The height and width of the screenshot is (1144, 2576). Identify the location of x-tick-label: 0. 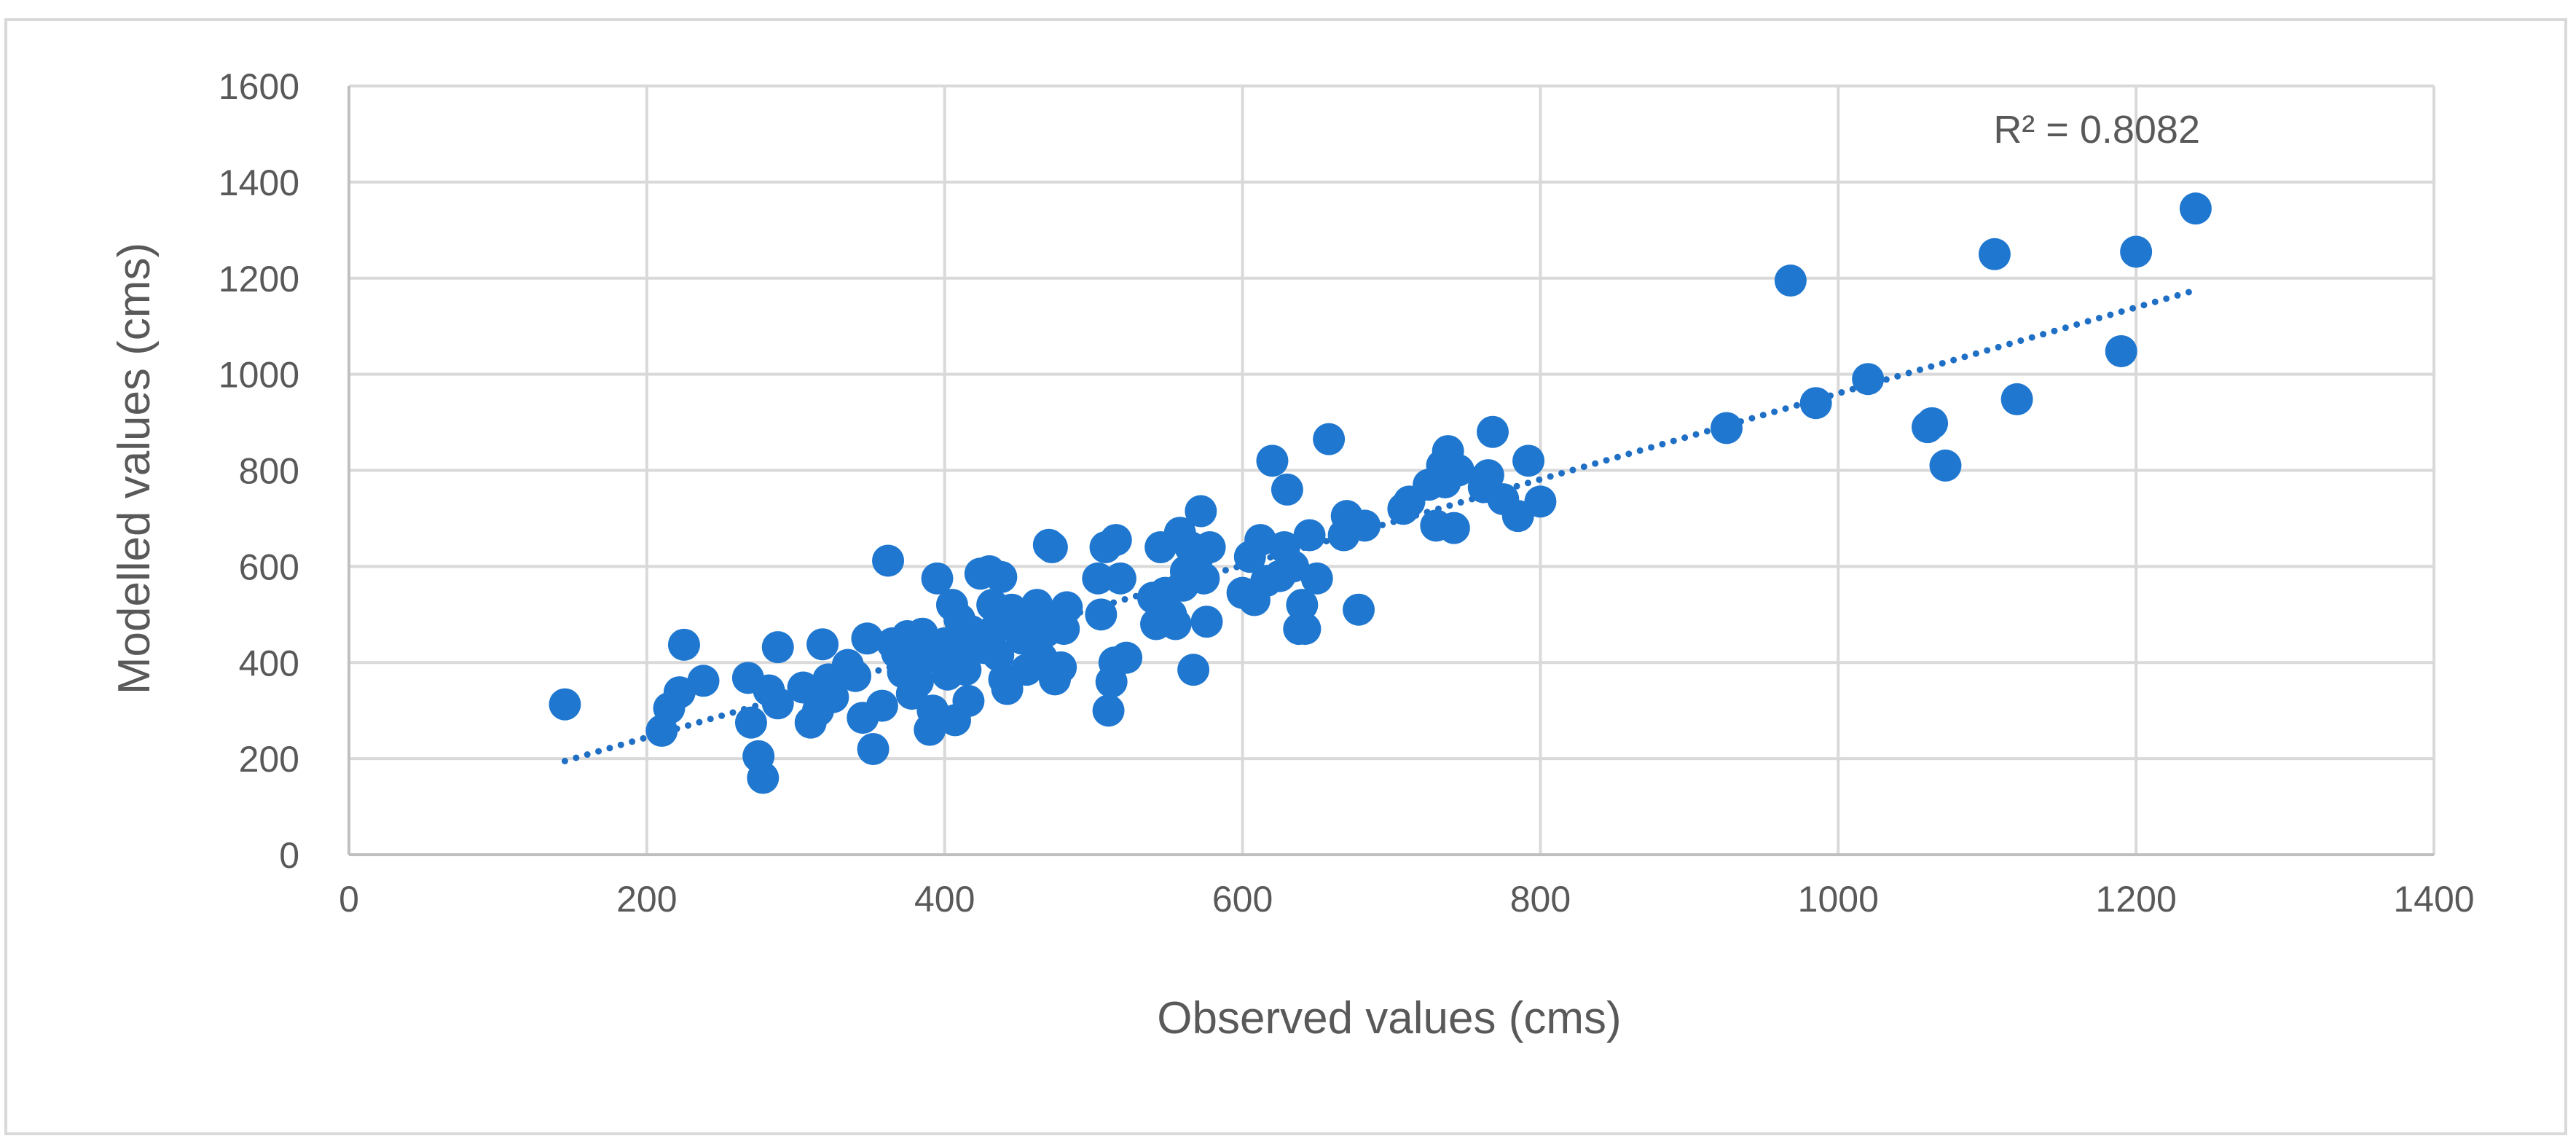
(349, 899).